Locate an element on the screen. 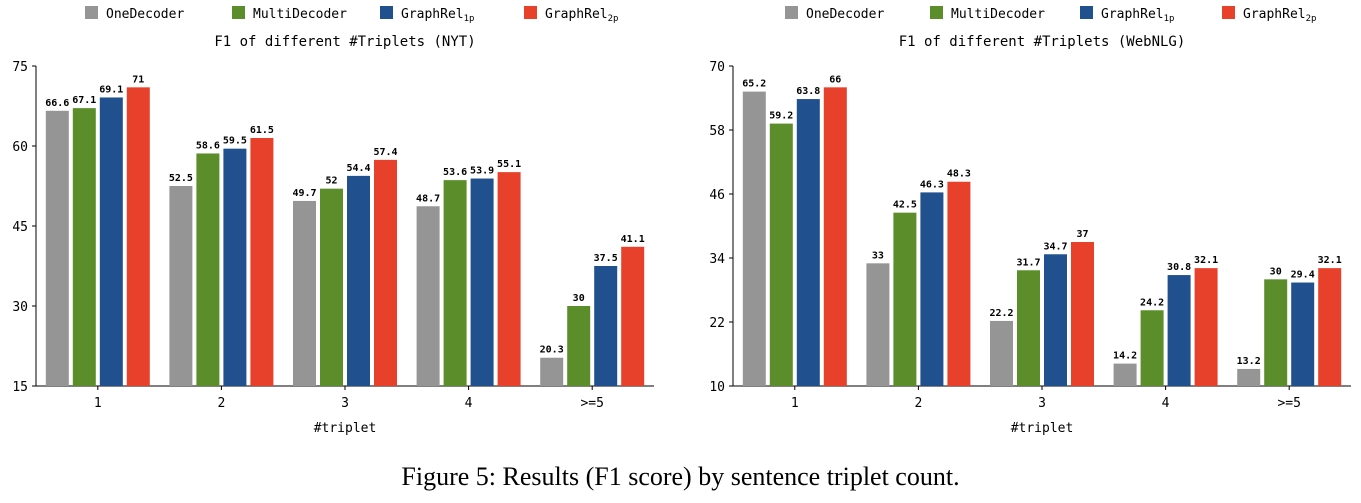  data-label: 13.2 is located at coordinates (1249, 361).